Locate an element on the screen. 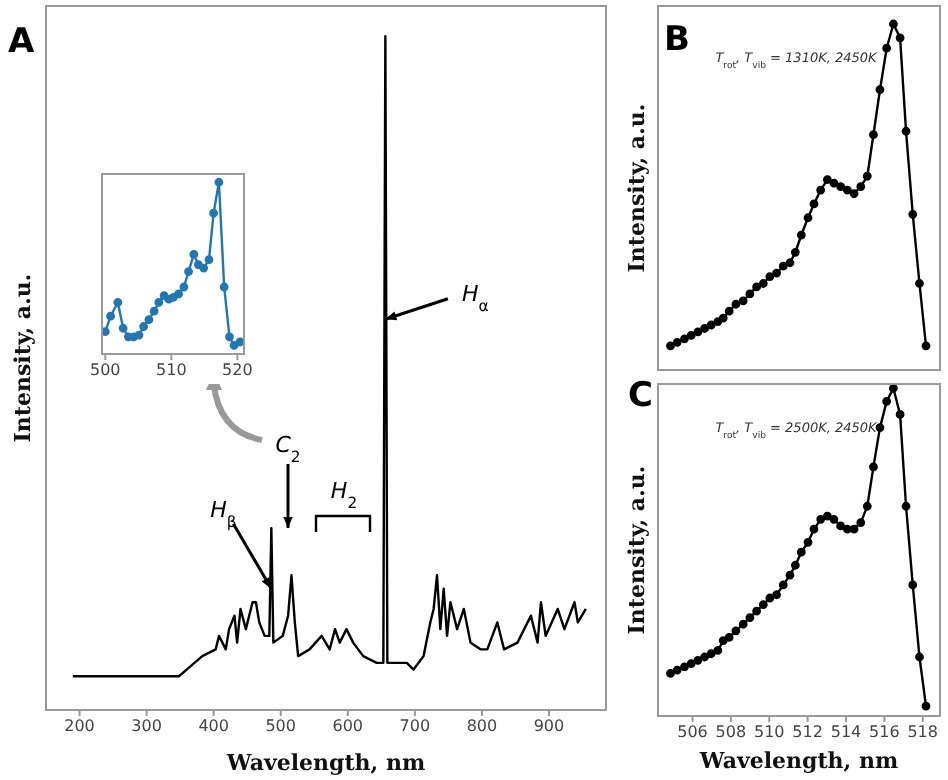 The height and width of the screenshot is (780, 948). x-tick-label: 514 is located at coordinates (846, 732).